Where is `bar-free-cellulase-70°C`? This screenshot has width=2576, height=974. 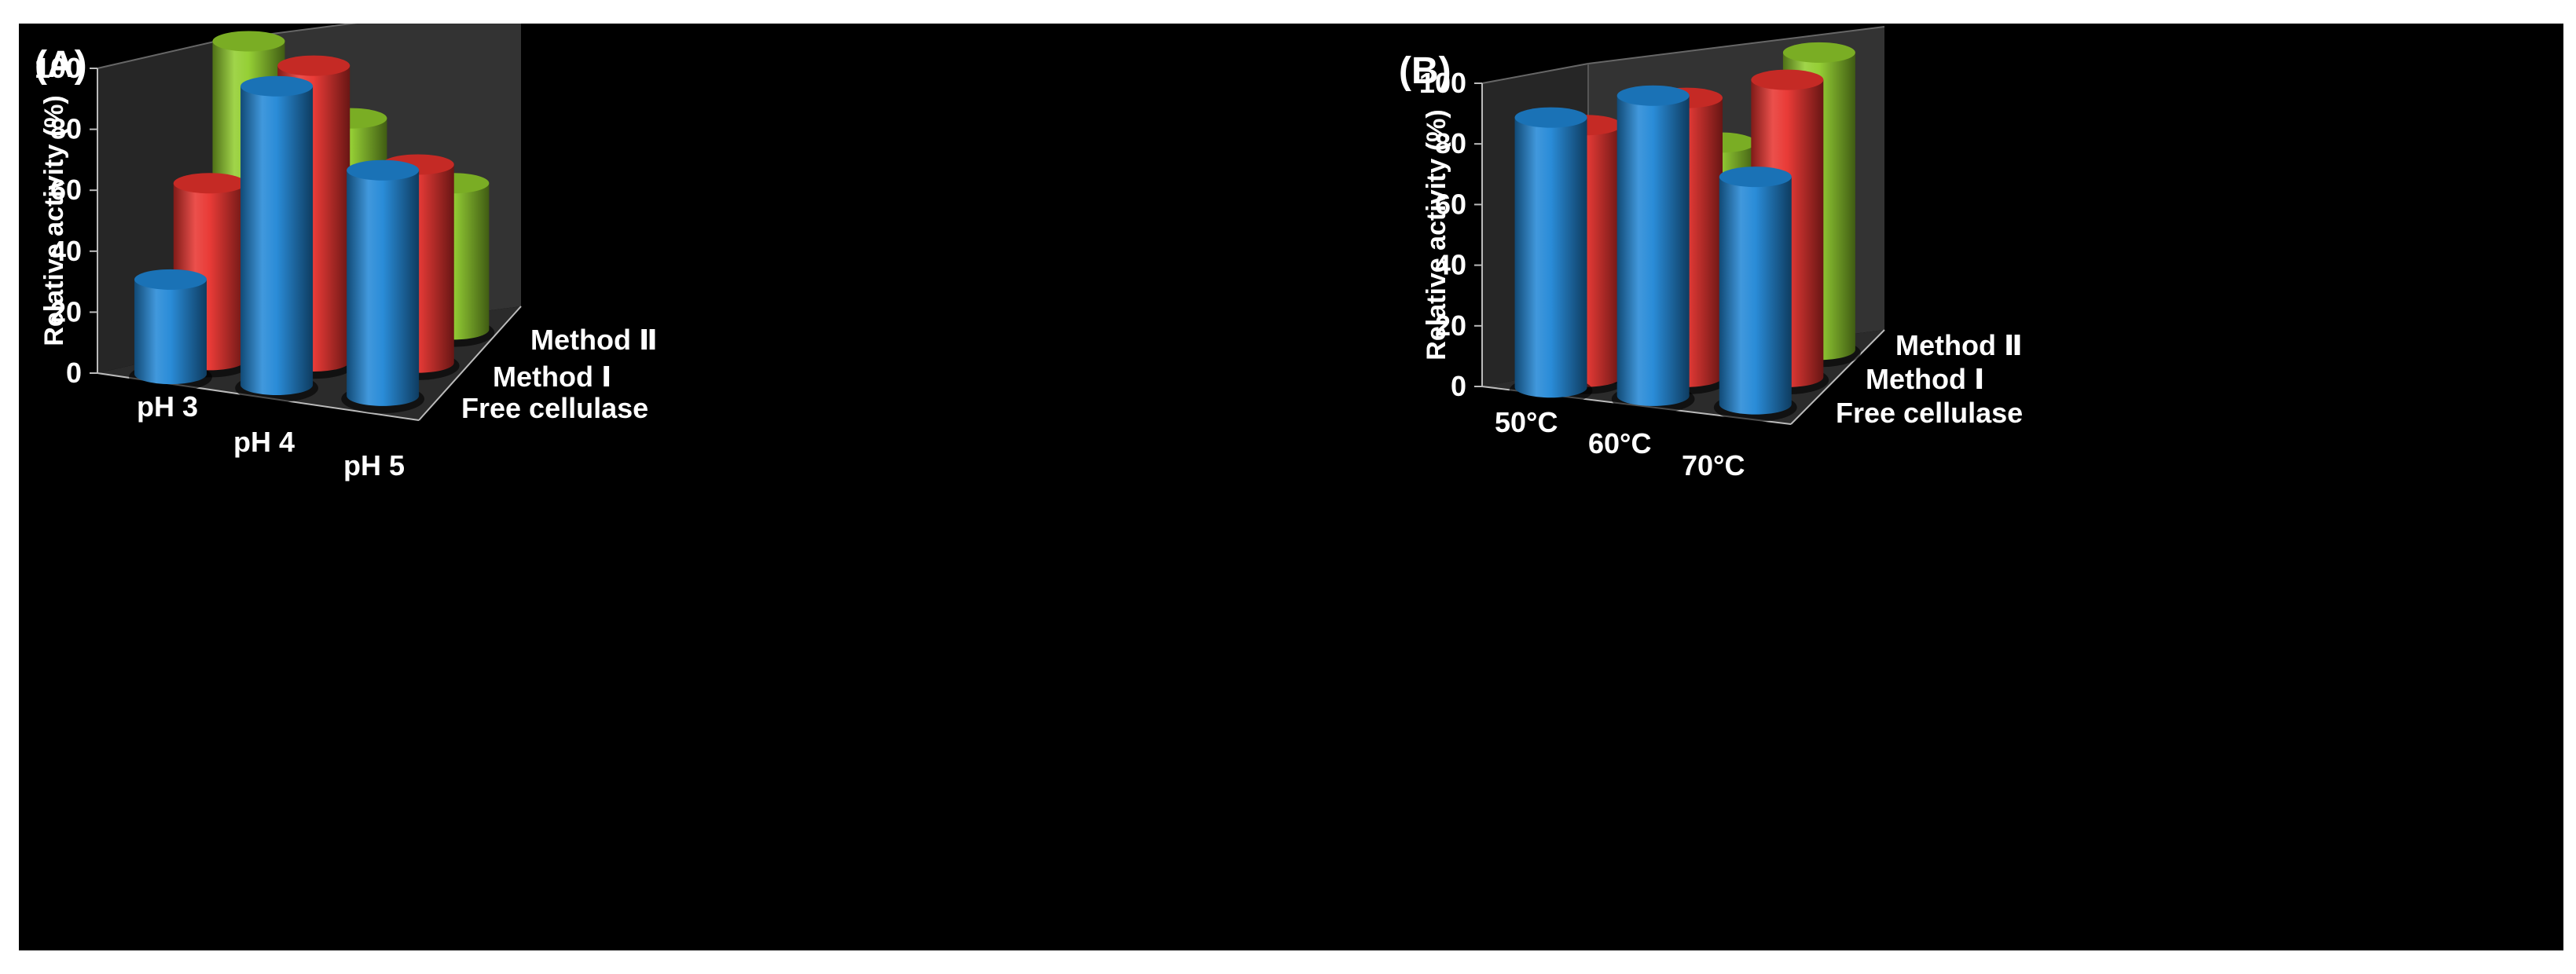
bar-free-cellulase-70°C is located at coordinates (1755, 294).